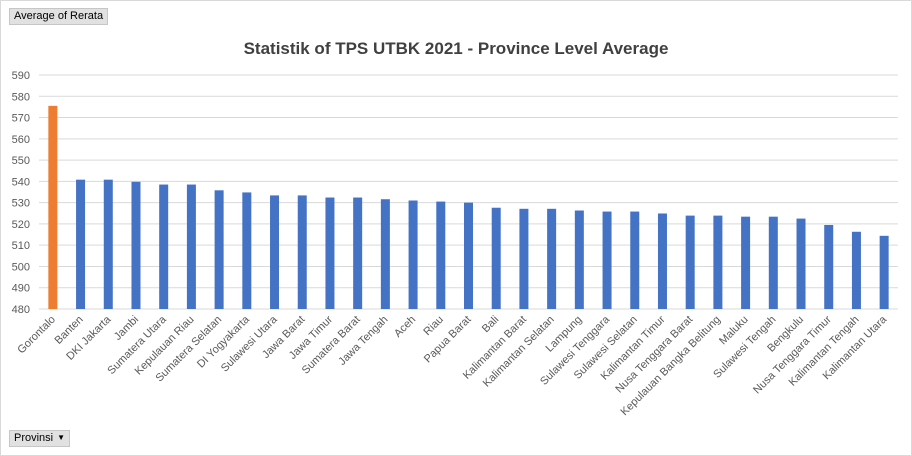  What do you see at coordinates (21, 310) in the screenshot?
I see `y-tick-label: 480` at bounding box center [21, 310].